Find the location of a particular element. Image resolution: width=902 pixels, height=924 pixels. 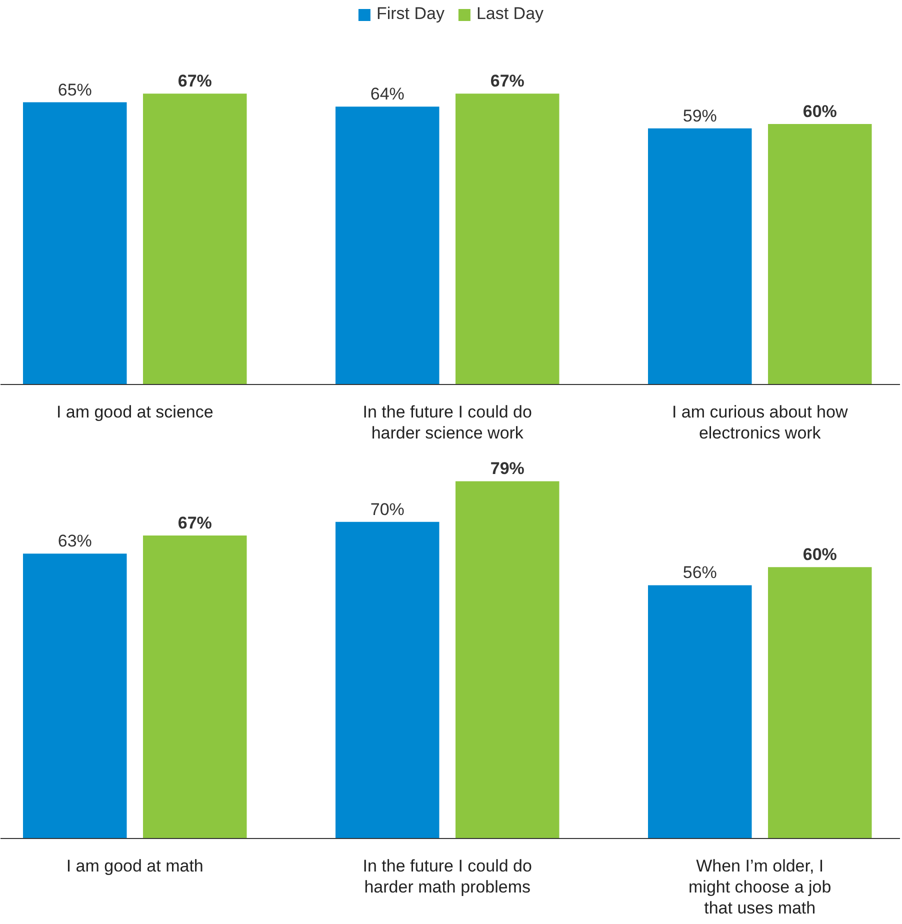

x-tick-label: I am curious about how electronics work is located at coordinates (760, 422).